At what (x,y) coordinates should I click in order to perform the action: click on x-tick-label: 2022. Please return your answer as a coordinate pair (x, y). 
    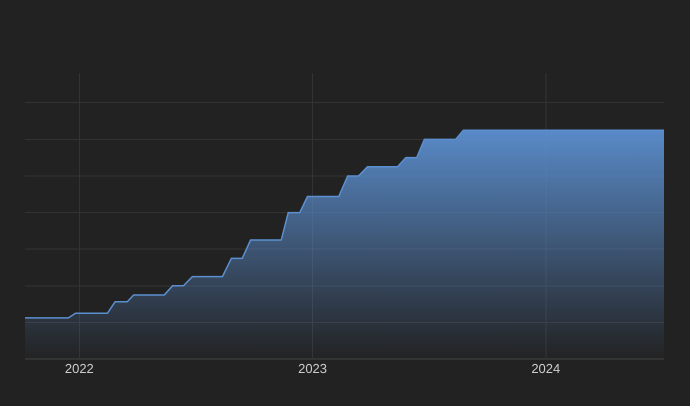
    Looking at the image, I should click on (79, 368).